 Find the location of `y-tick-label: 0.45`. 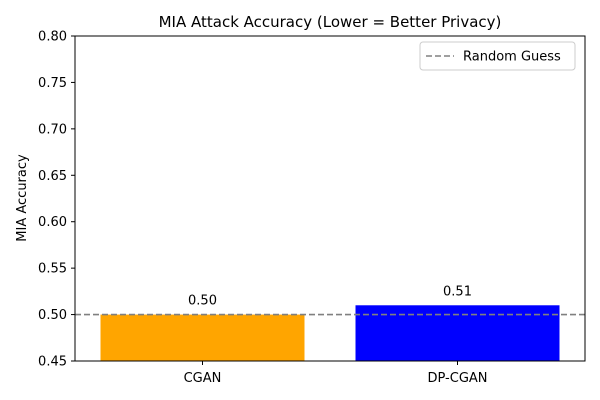

y-tick-label: 0.45 is located at coordinates (52, 362).